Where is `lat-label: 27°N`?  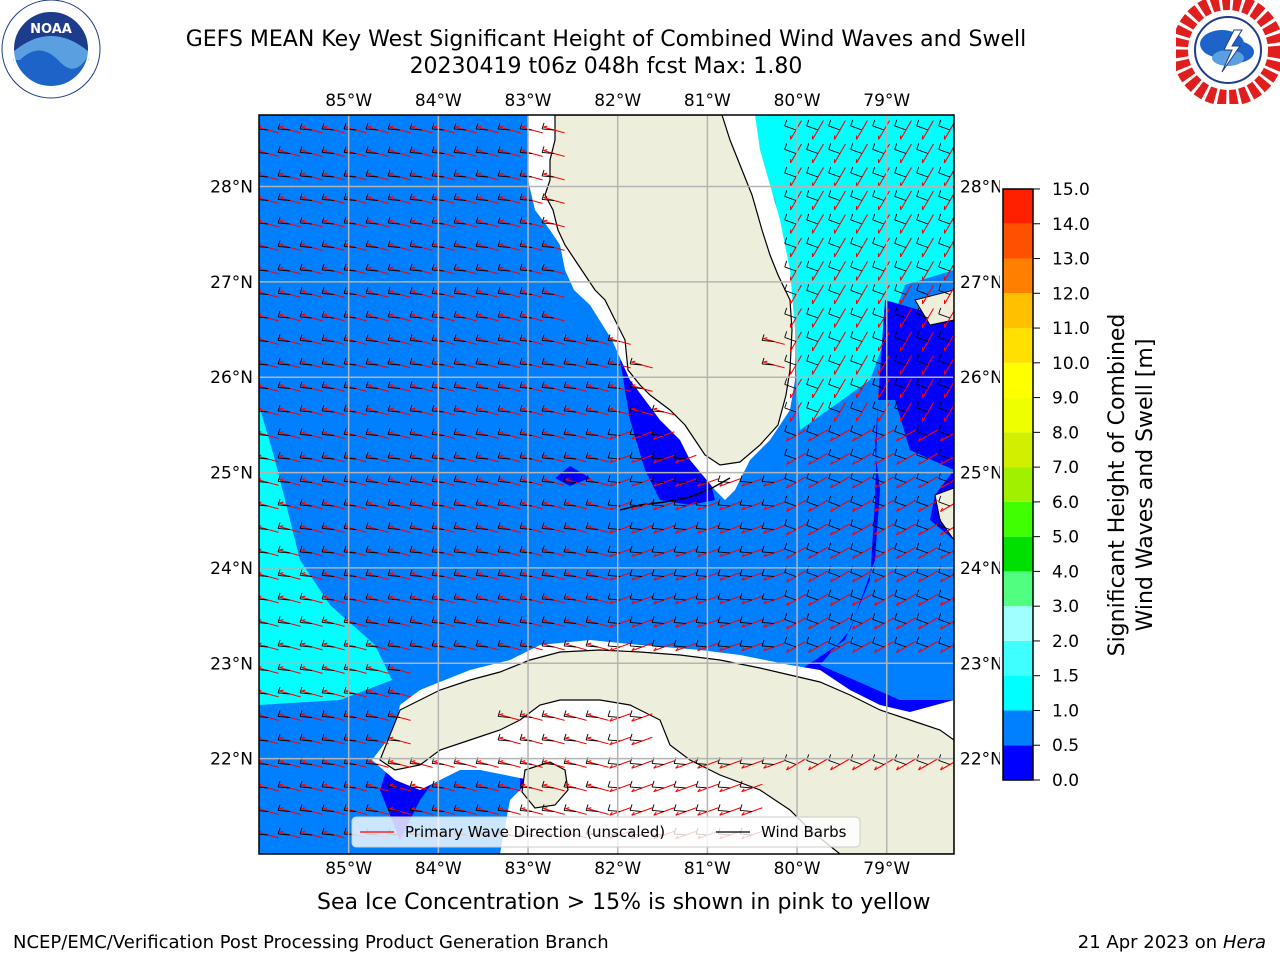 lat-label: 27°N is located at coordinates (980, 283).